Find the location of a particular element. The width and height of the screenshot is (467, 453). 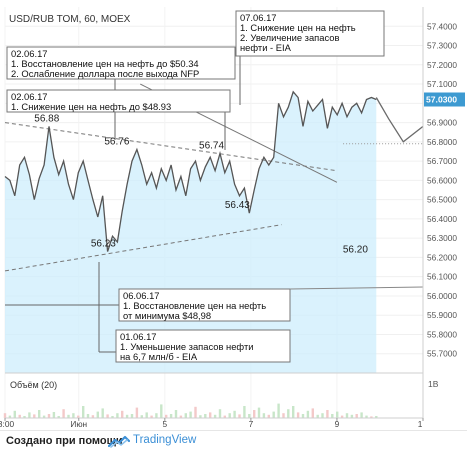

annotation-line: от минимума $48,98 is located at coordinates (167, 315).